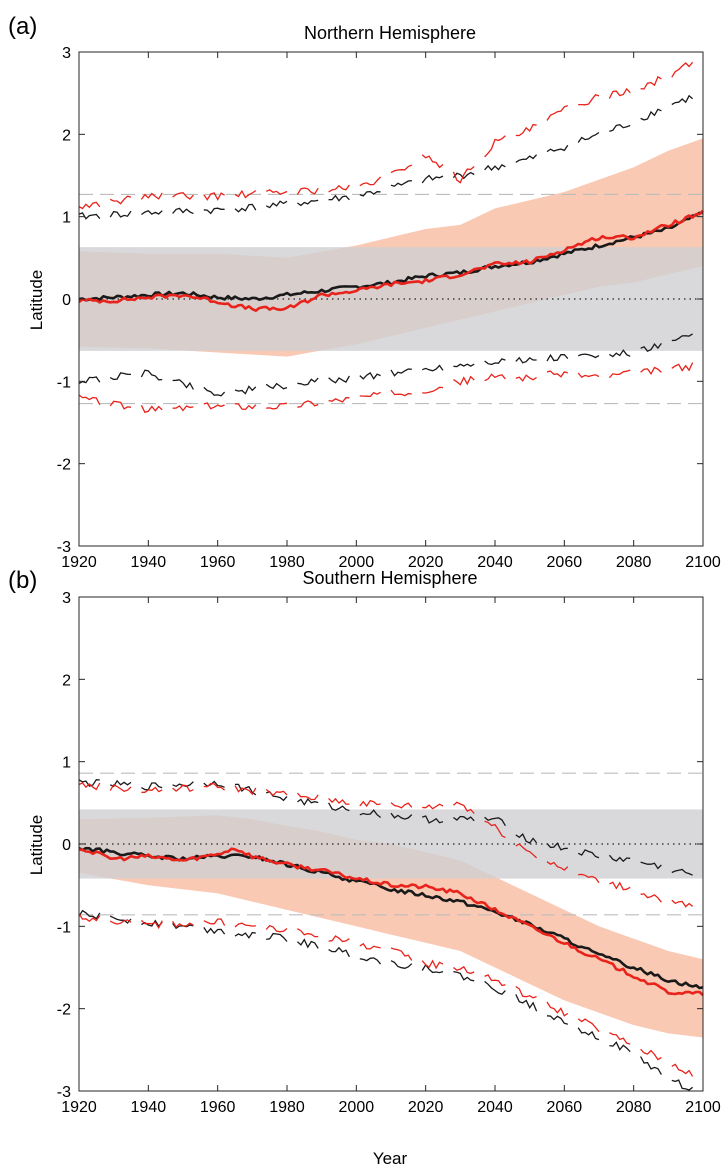 The width and height of the screenshot is (724, 1172). I want to click on panel-a-y-tick-label: -3, so click(64, 547).